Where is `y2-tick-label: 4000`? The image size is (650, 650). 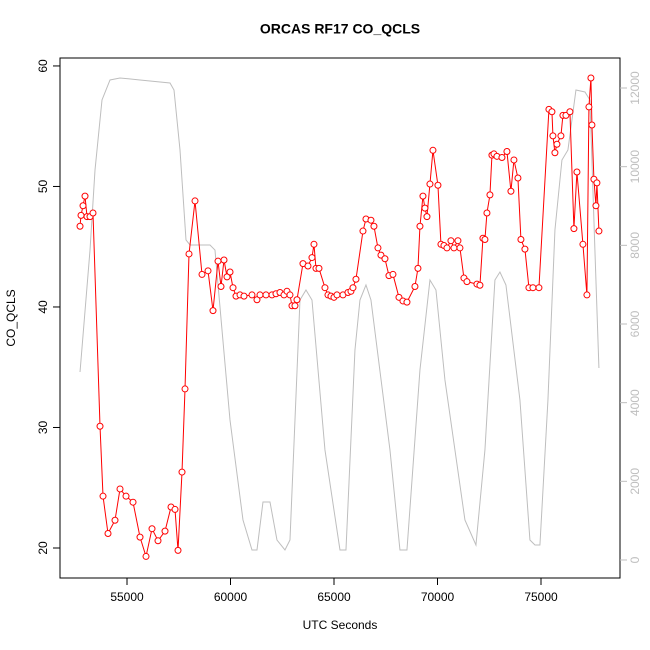
y2-tick-label: 4000 is located at coordinates (635, 402).